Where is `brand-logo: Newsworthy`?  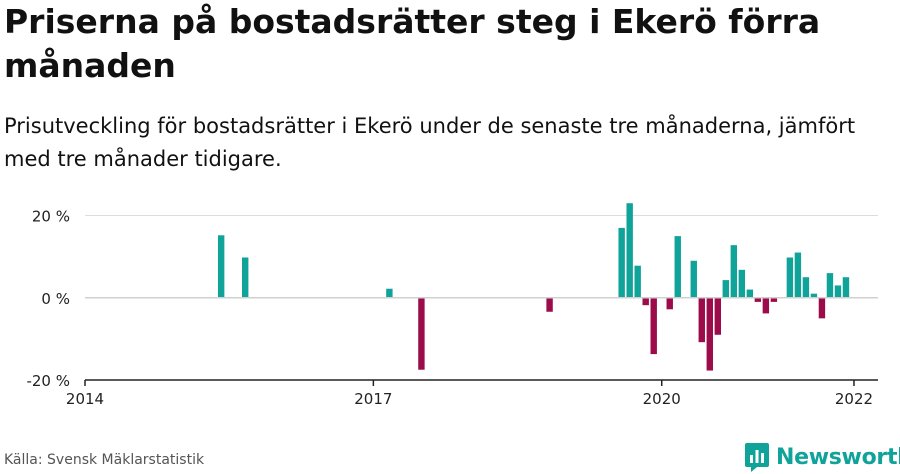
brand-logo: Newsworthy is located at coordinates (822, 457).